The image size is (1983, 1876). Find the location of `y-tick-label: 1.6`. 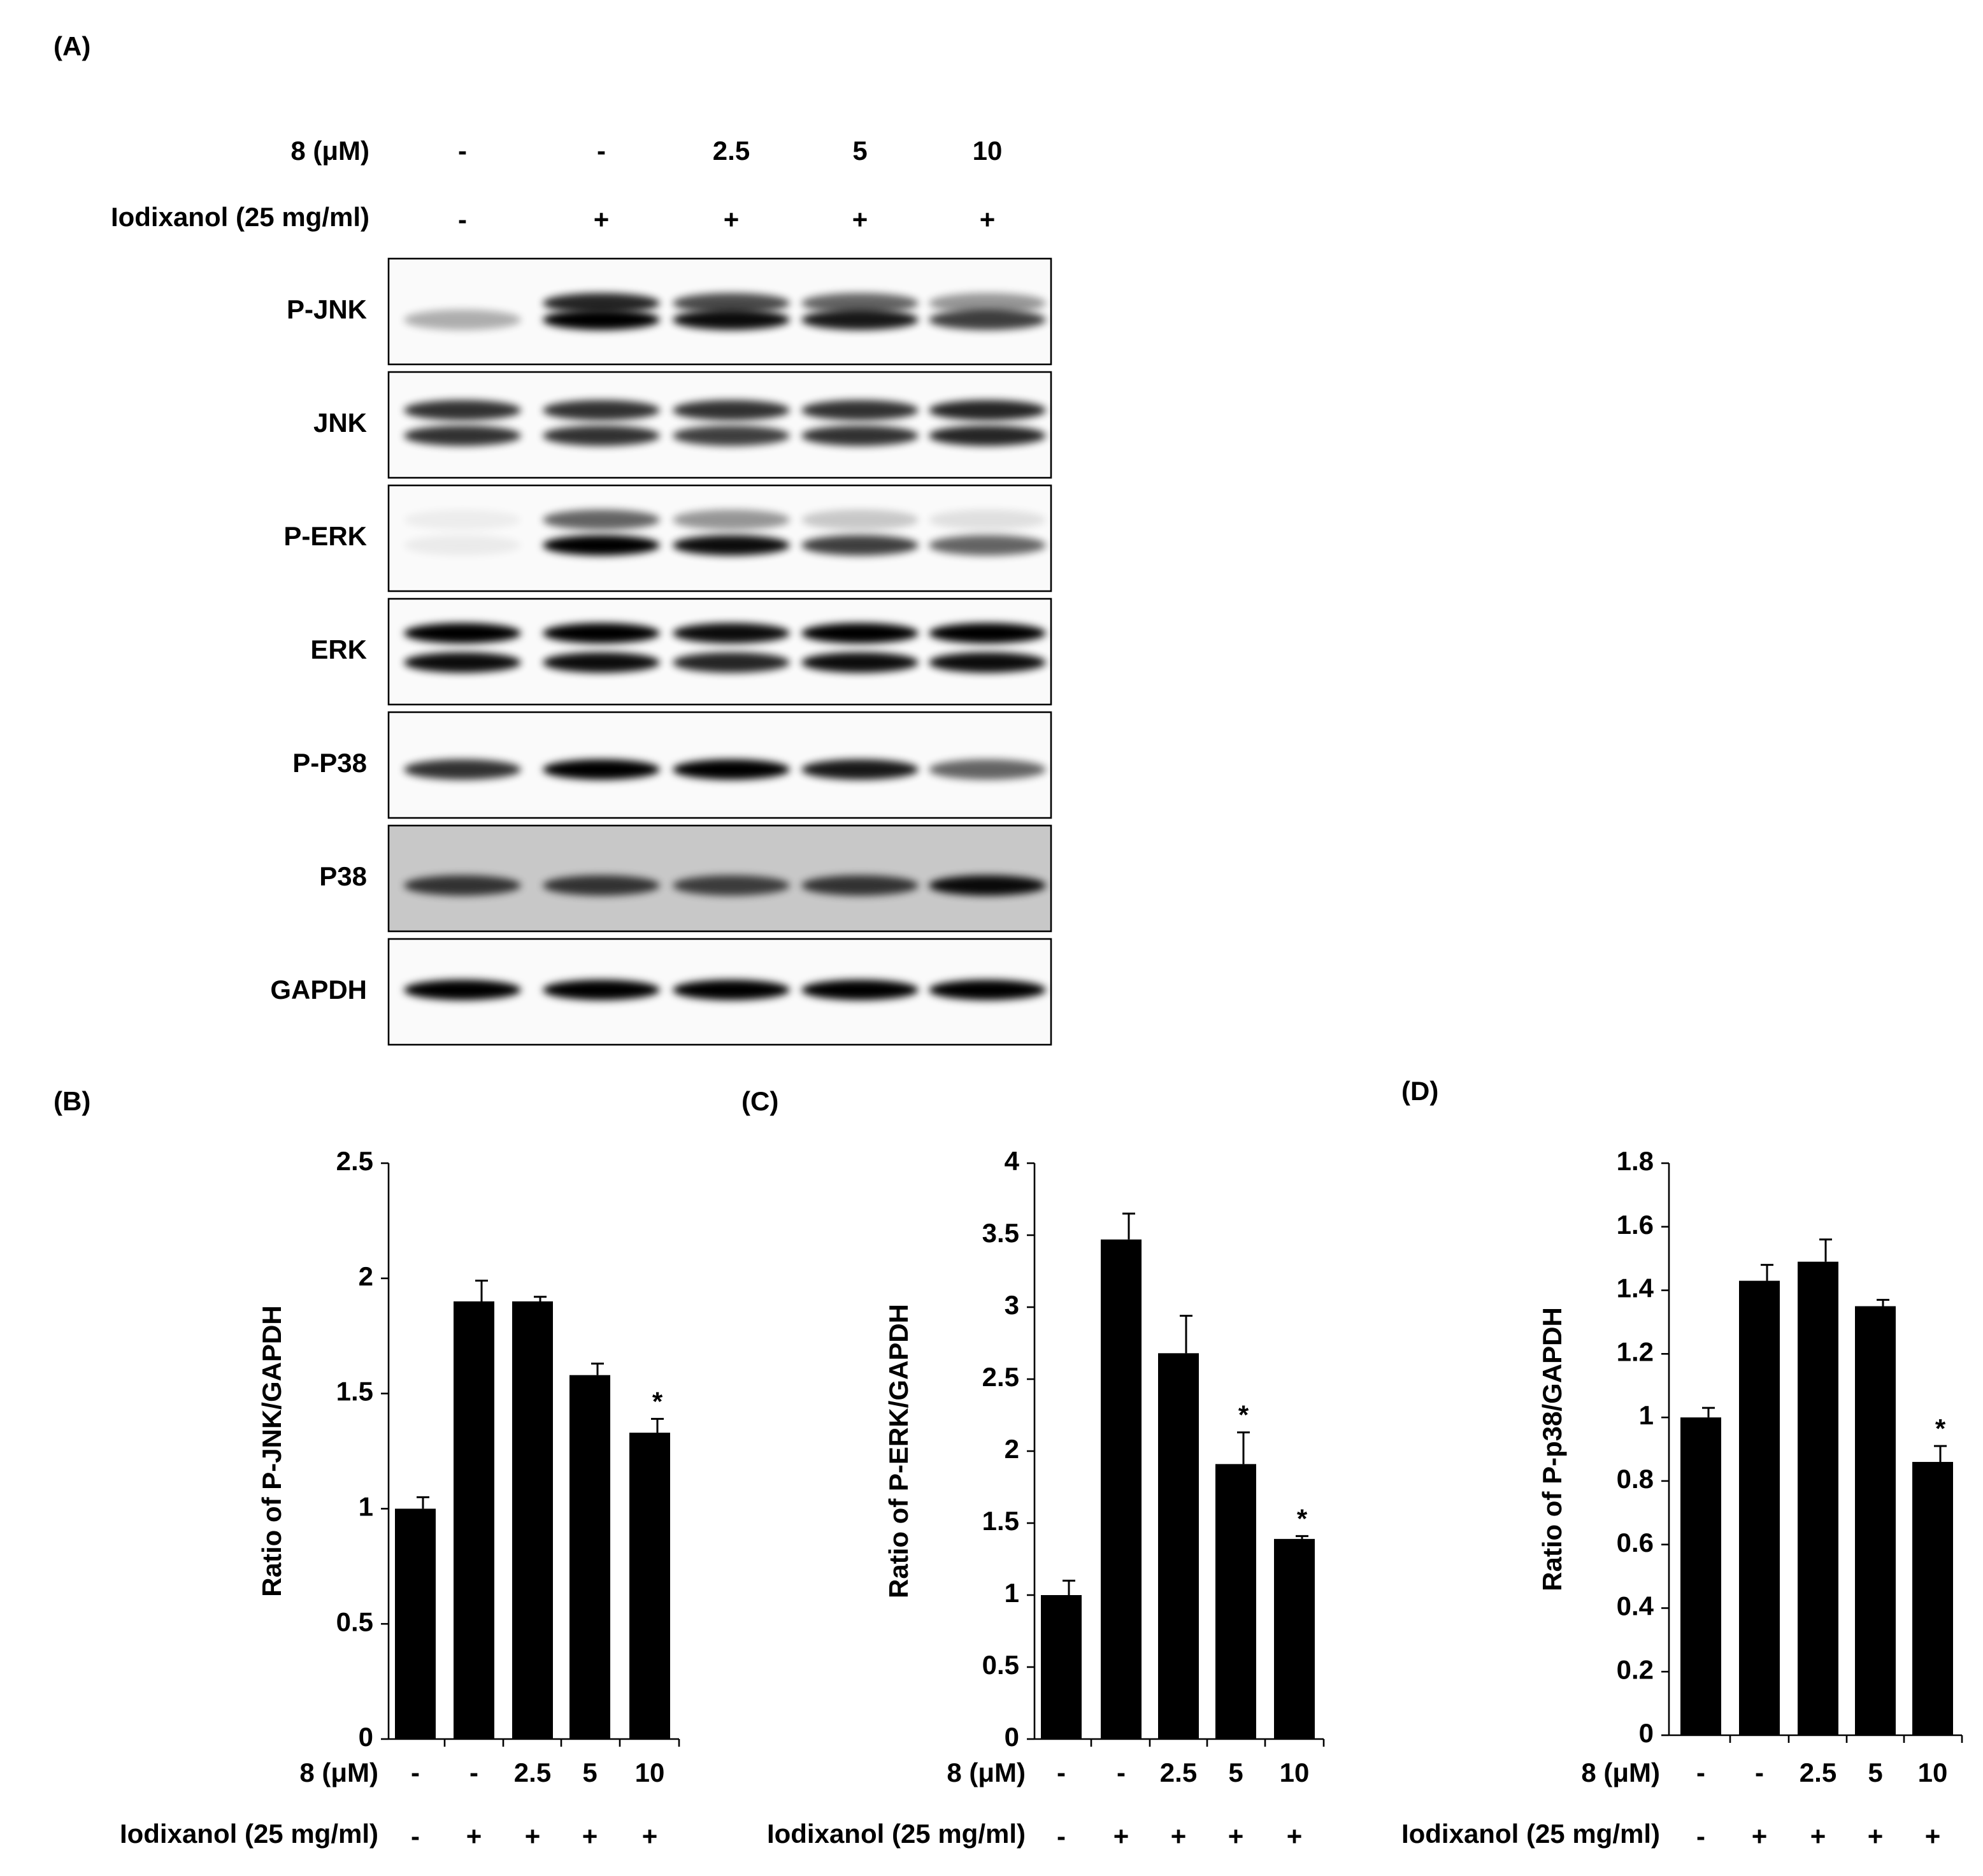

y-tick-label: 1.6 is located at coordinates (1636, 1225).